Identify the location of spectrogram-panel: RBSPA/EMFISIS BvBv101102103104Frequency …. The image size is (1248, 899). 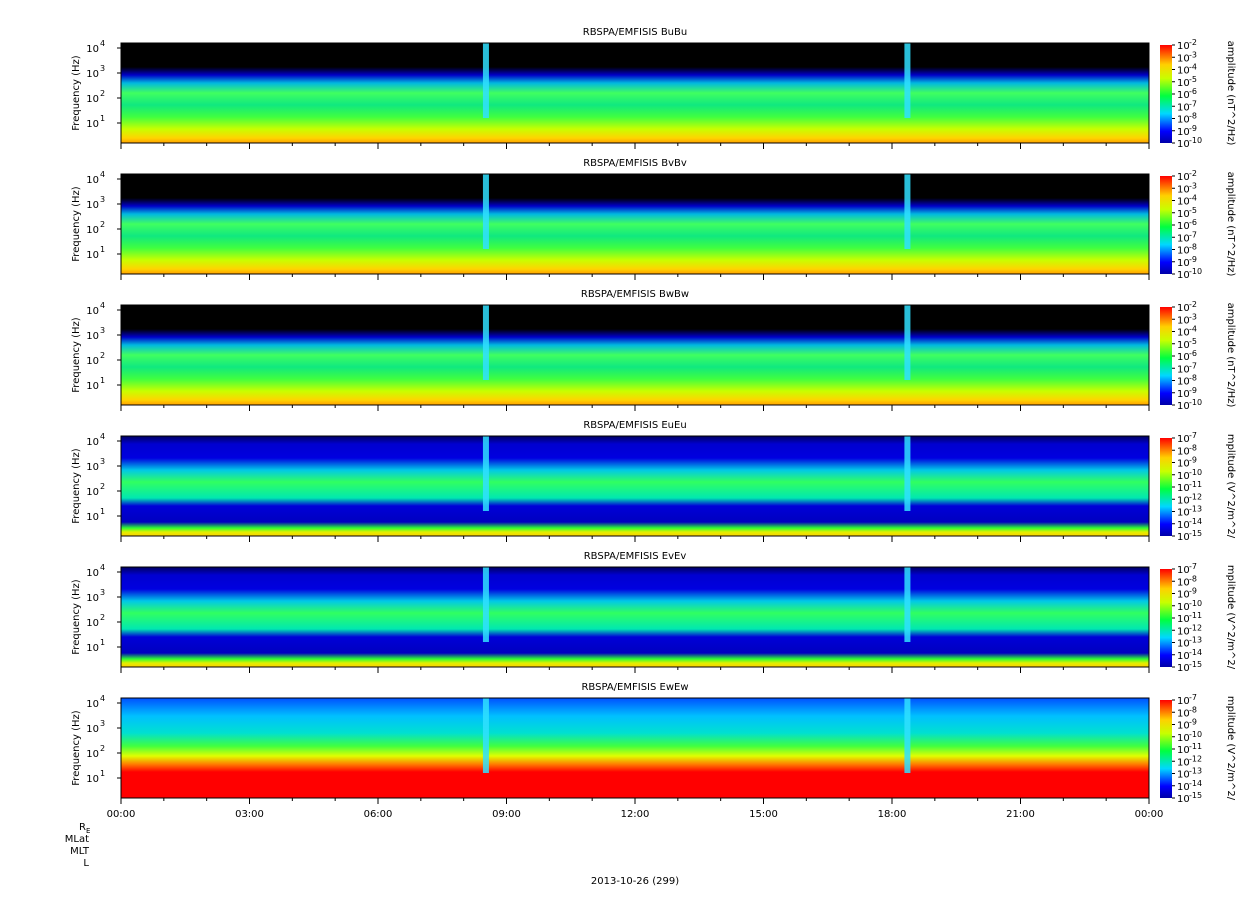
(653, 219).